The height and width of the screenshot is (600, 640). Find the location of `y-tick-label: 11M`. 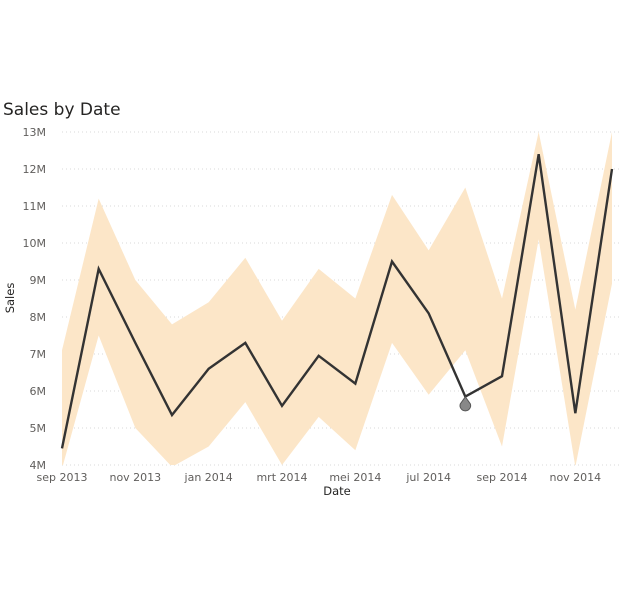

y-tick-label: 11M is located at coordinates (35, 206).